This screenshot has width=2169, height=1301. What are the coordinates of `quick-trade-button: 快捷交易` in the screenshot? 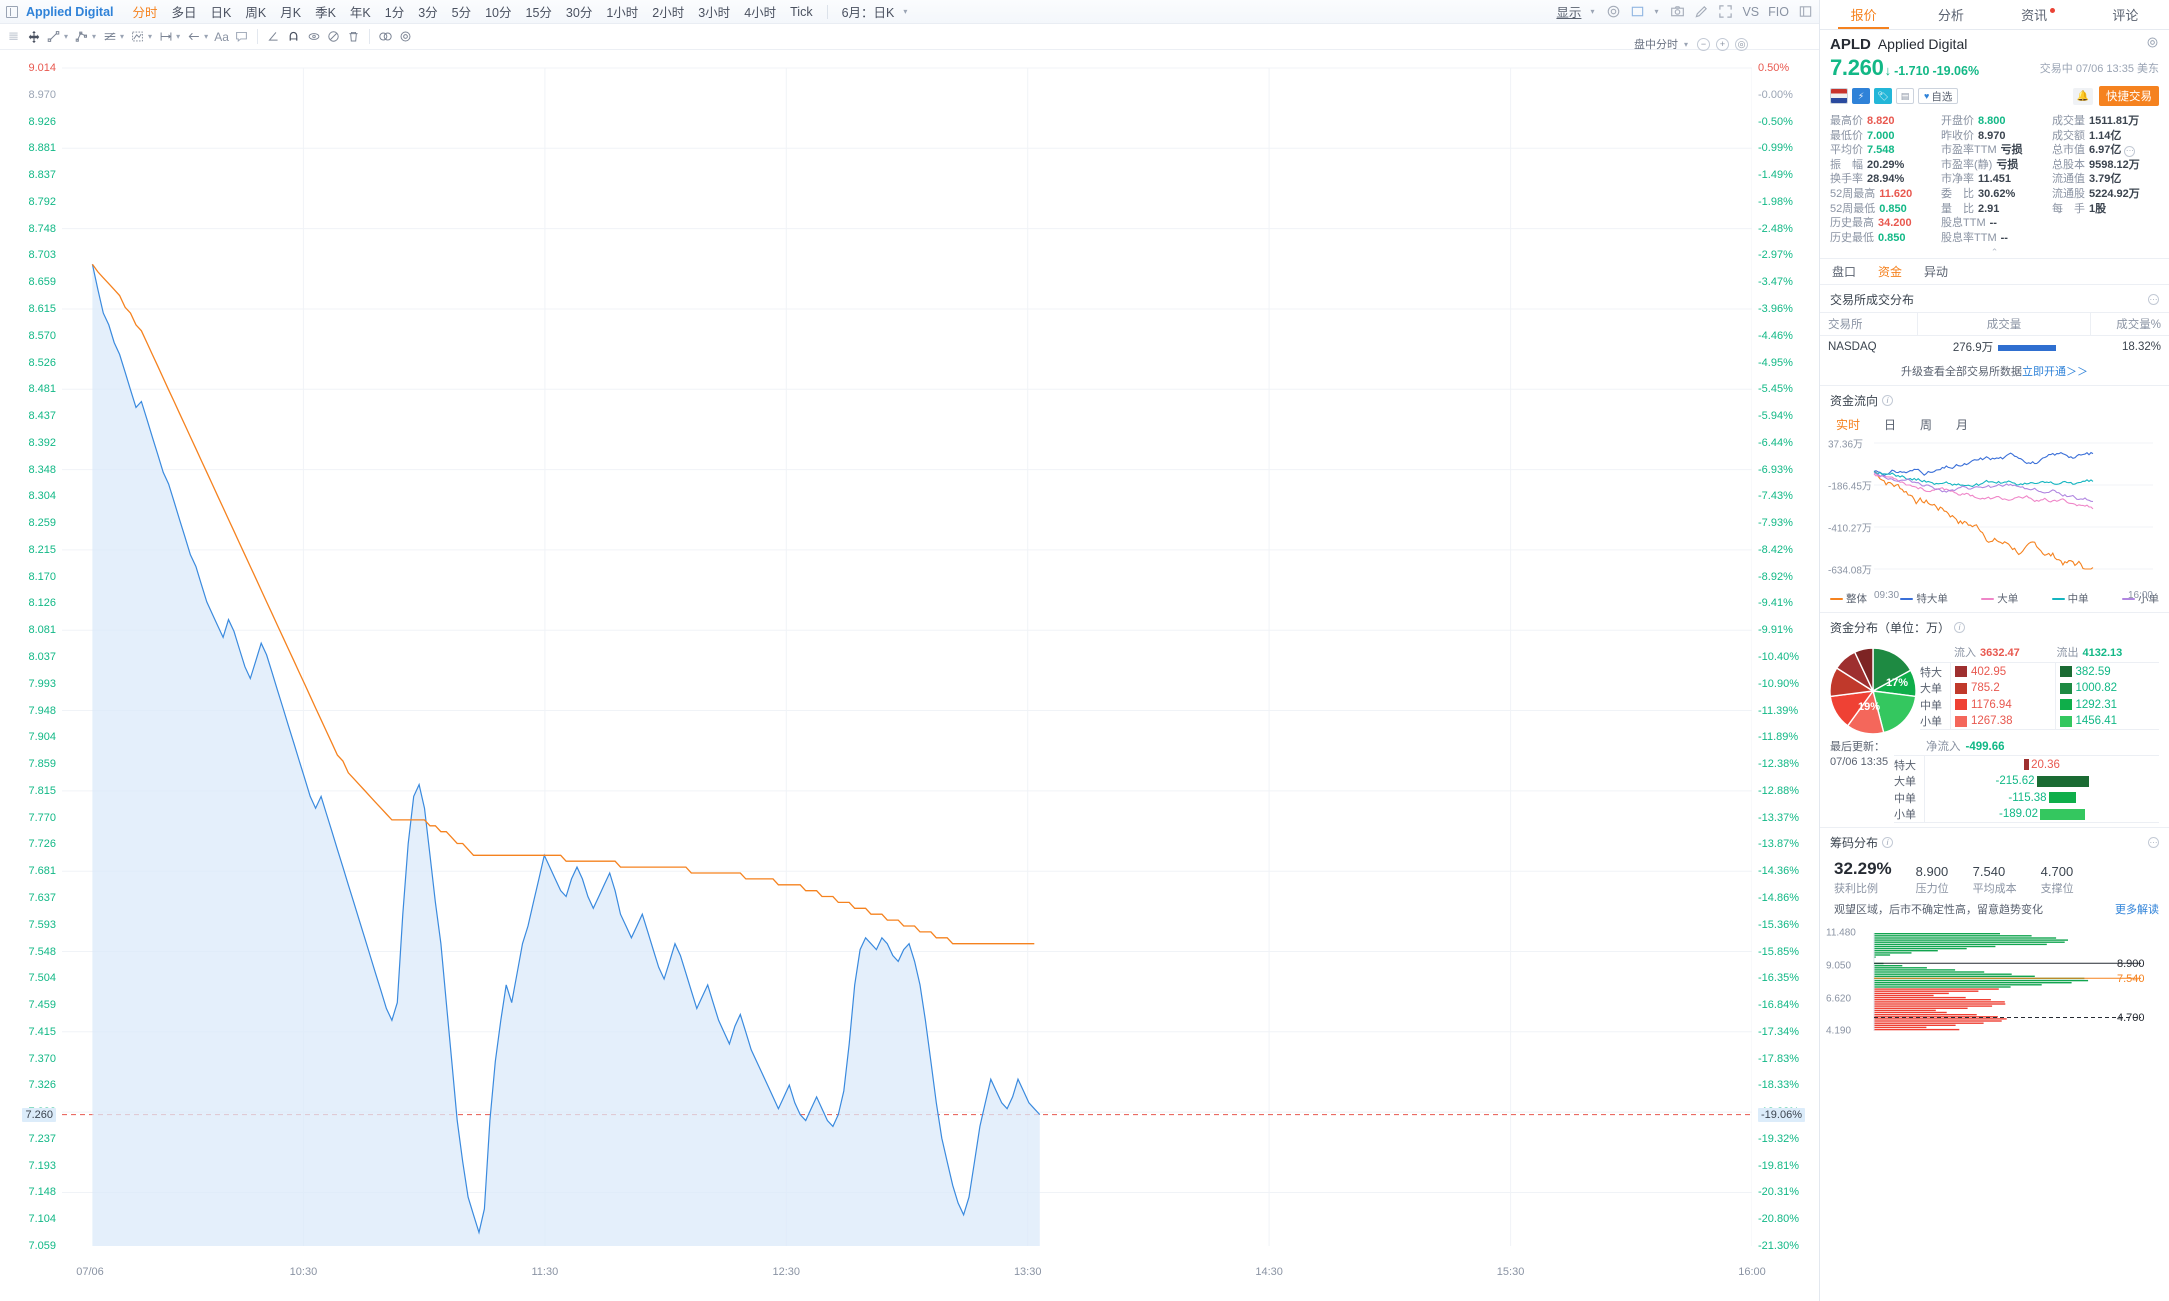 It's located at (2129, 96).